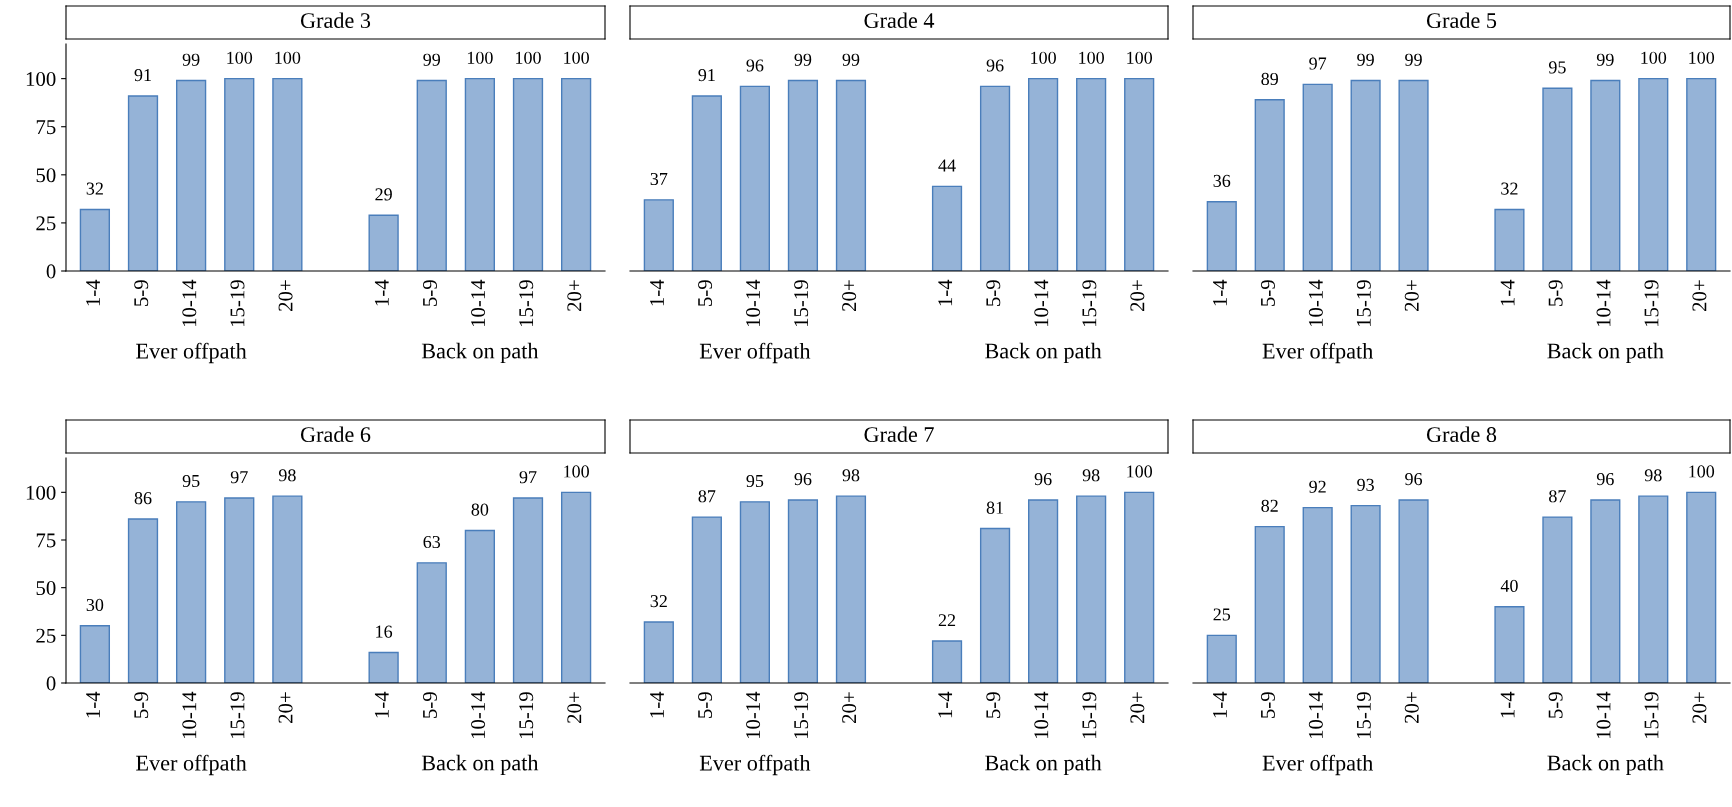  Describe the element at coordinates (1091, 475) in the screenshot. I see `data-label: 98` at that location.